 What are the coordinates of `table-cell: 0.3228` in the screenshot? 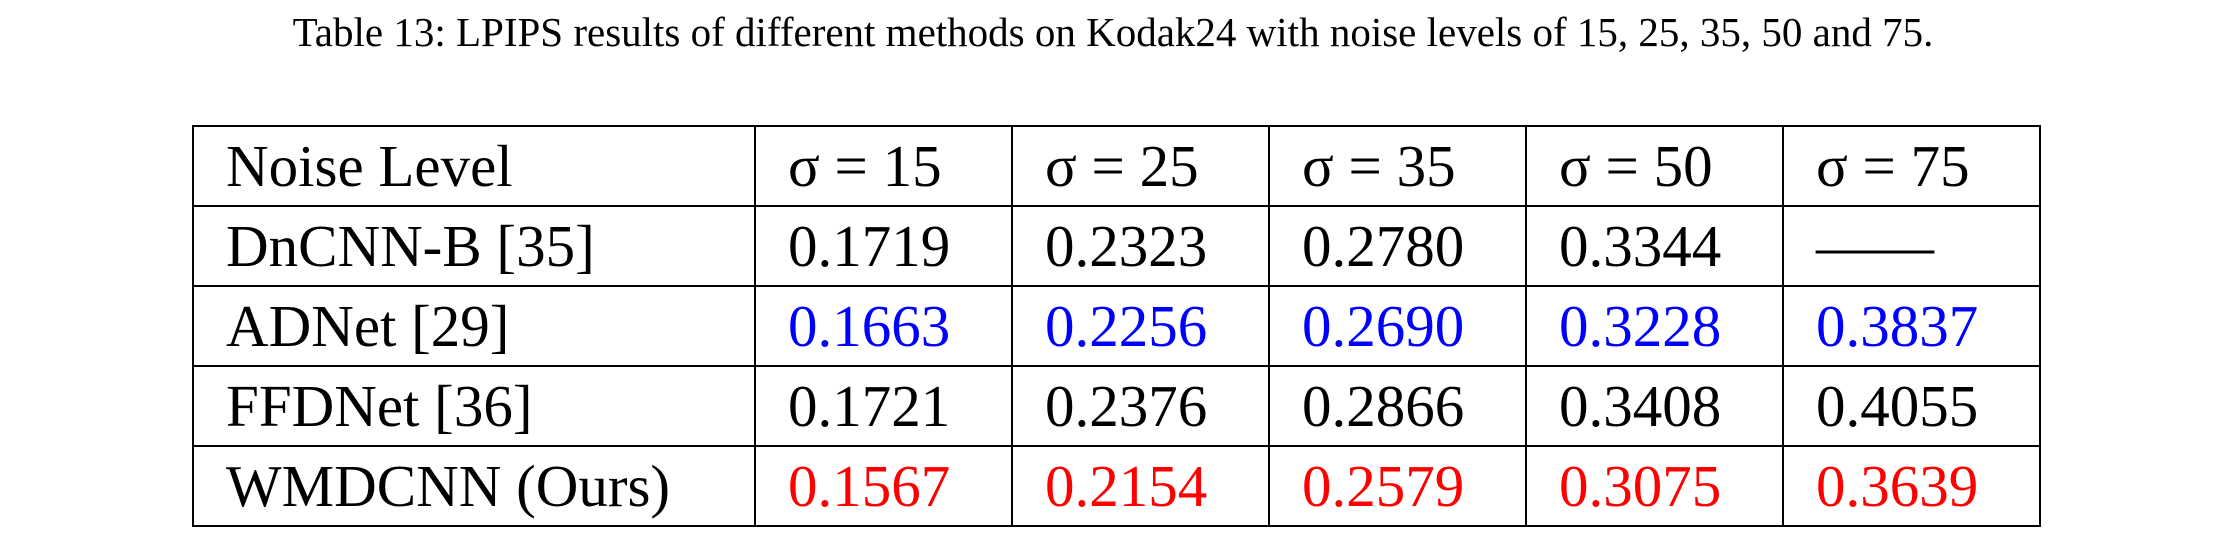 It's located at (1654, 326).